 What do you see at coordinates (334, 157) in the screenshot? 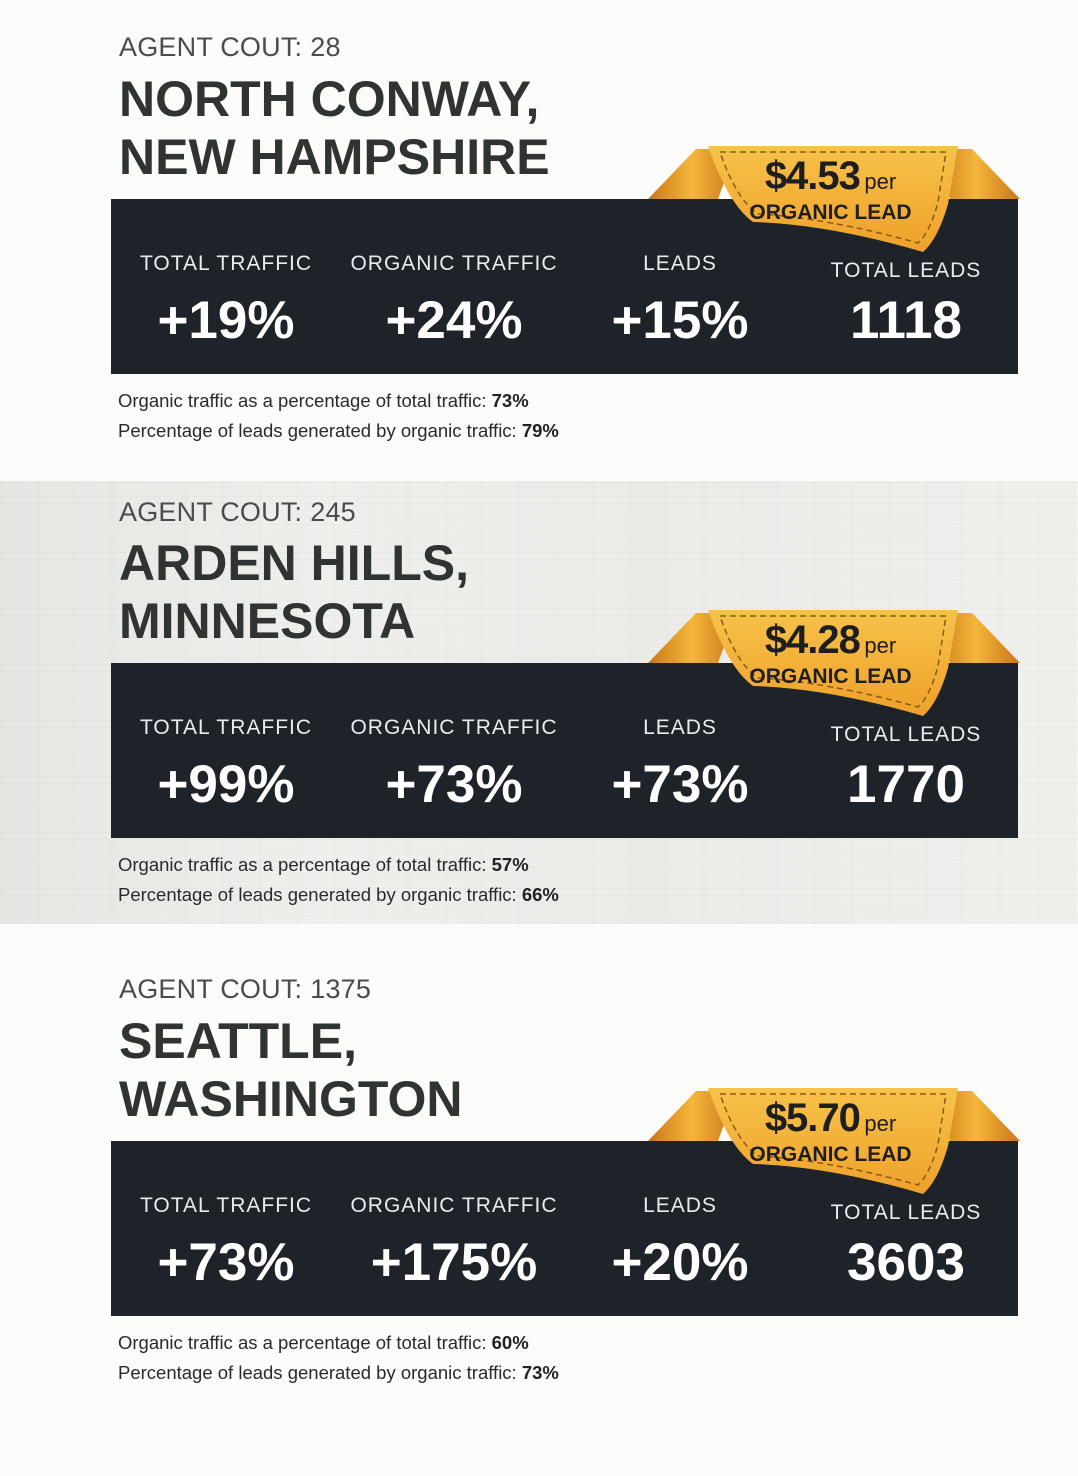
I see `location-title-line2: NEW HAMPSHIRE` at bounding box center [334, 157].